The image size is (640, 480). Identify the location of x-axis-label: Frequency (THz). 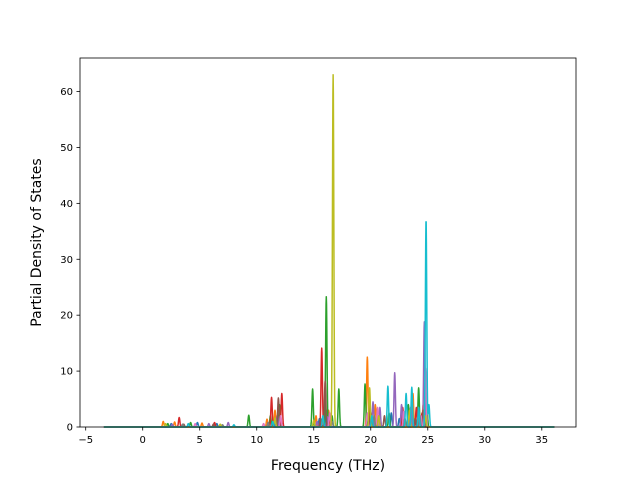
(328, 466).